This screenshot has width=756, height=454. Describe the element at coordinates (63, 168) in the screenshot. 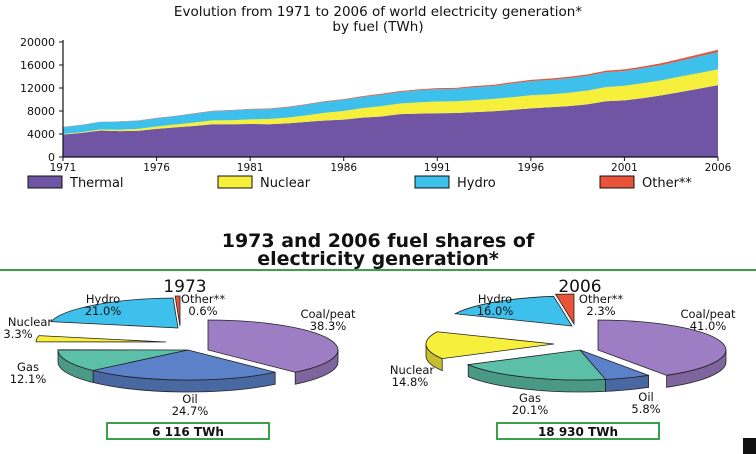

I see `x-tick-label: 1971` at that location.